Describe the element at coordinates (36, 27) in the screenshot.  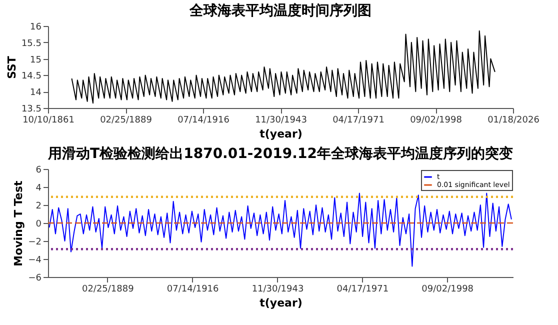
I see `y-tick-label: 16` at that location.